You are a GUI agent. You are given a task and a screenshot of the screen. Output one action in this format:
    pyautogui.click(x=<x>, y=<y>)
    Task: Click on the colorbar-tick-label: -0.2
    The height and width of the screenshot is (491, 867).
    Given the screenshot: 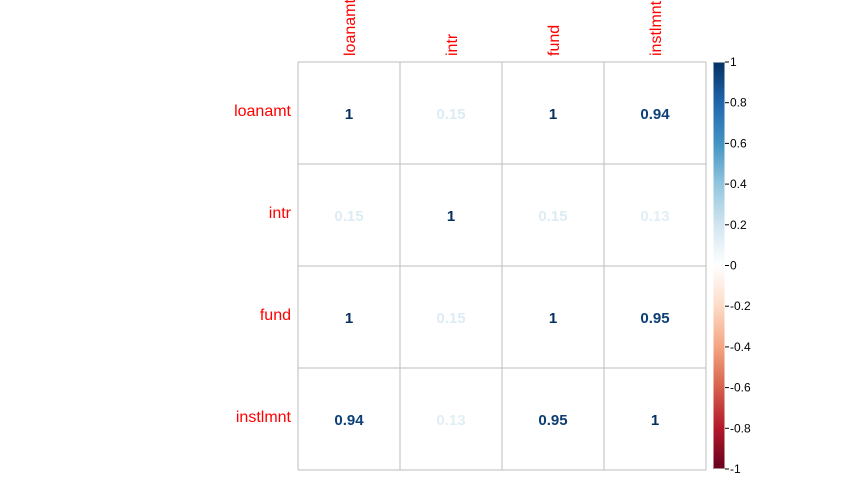 What is the action you would take?
    pyautogui.click(x=740, y=306)
    